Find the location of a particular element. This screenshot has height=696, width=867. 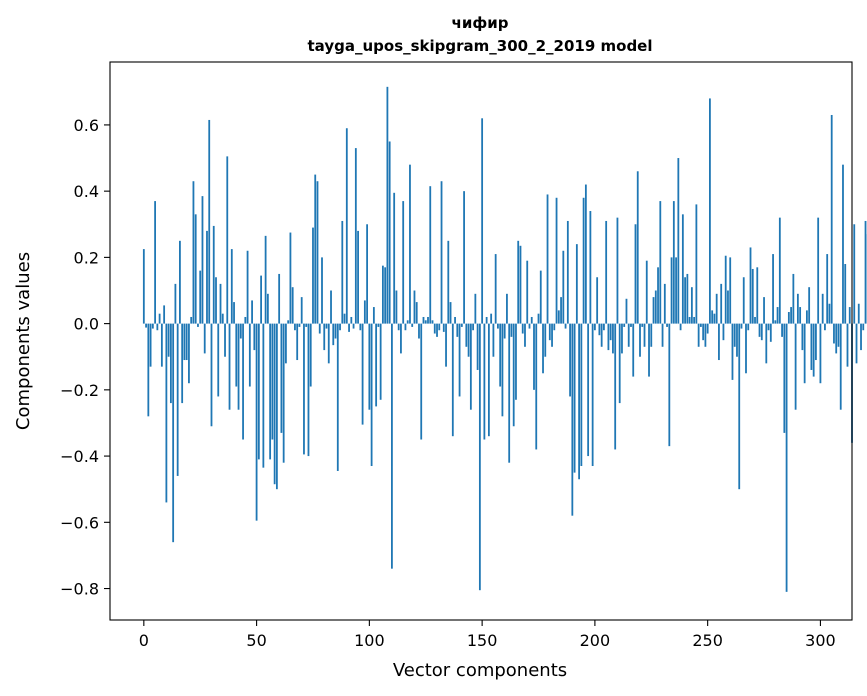

y-tick-label: 0.0 is located at coordinates (86, 324).